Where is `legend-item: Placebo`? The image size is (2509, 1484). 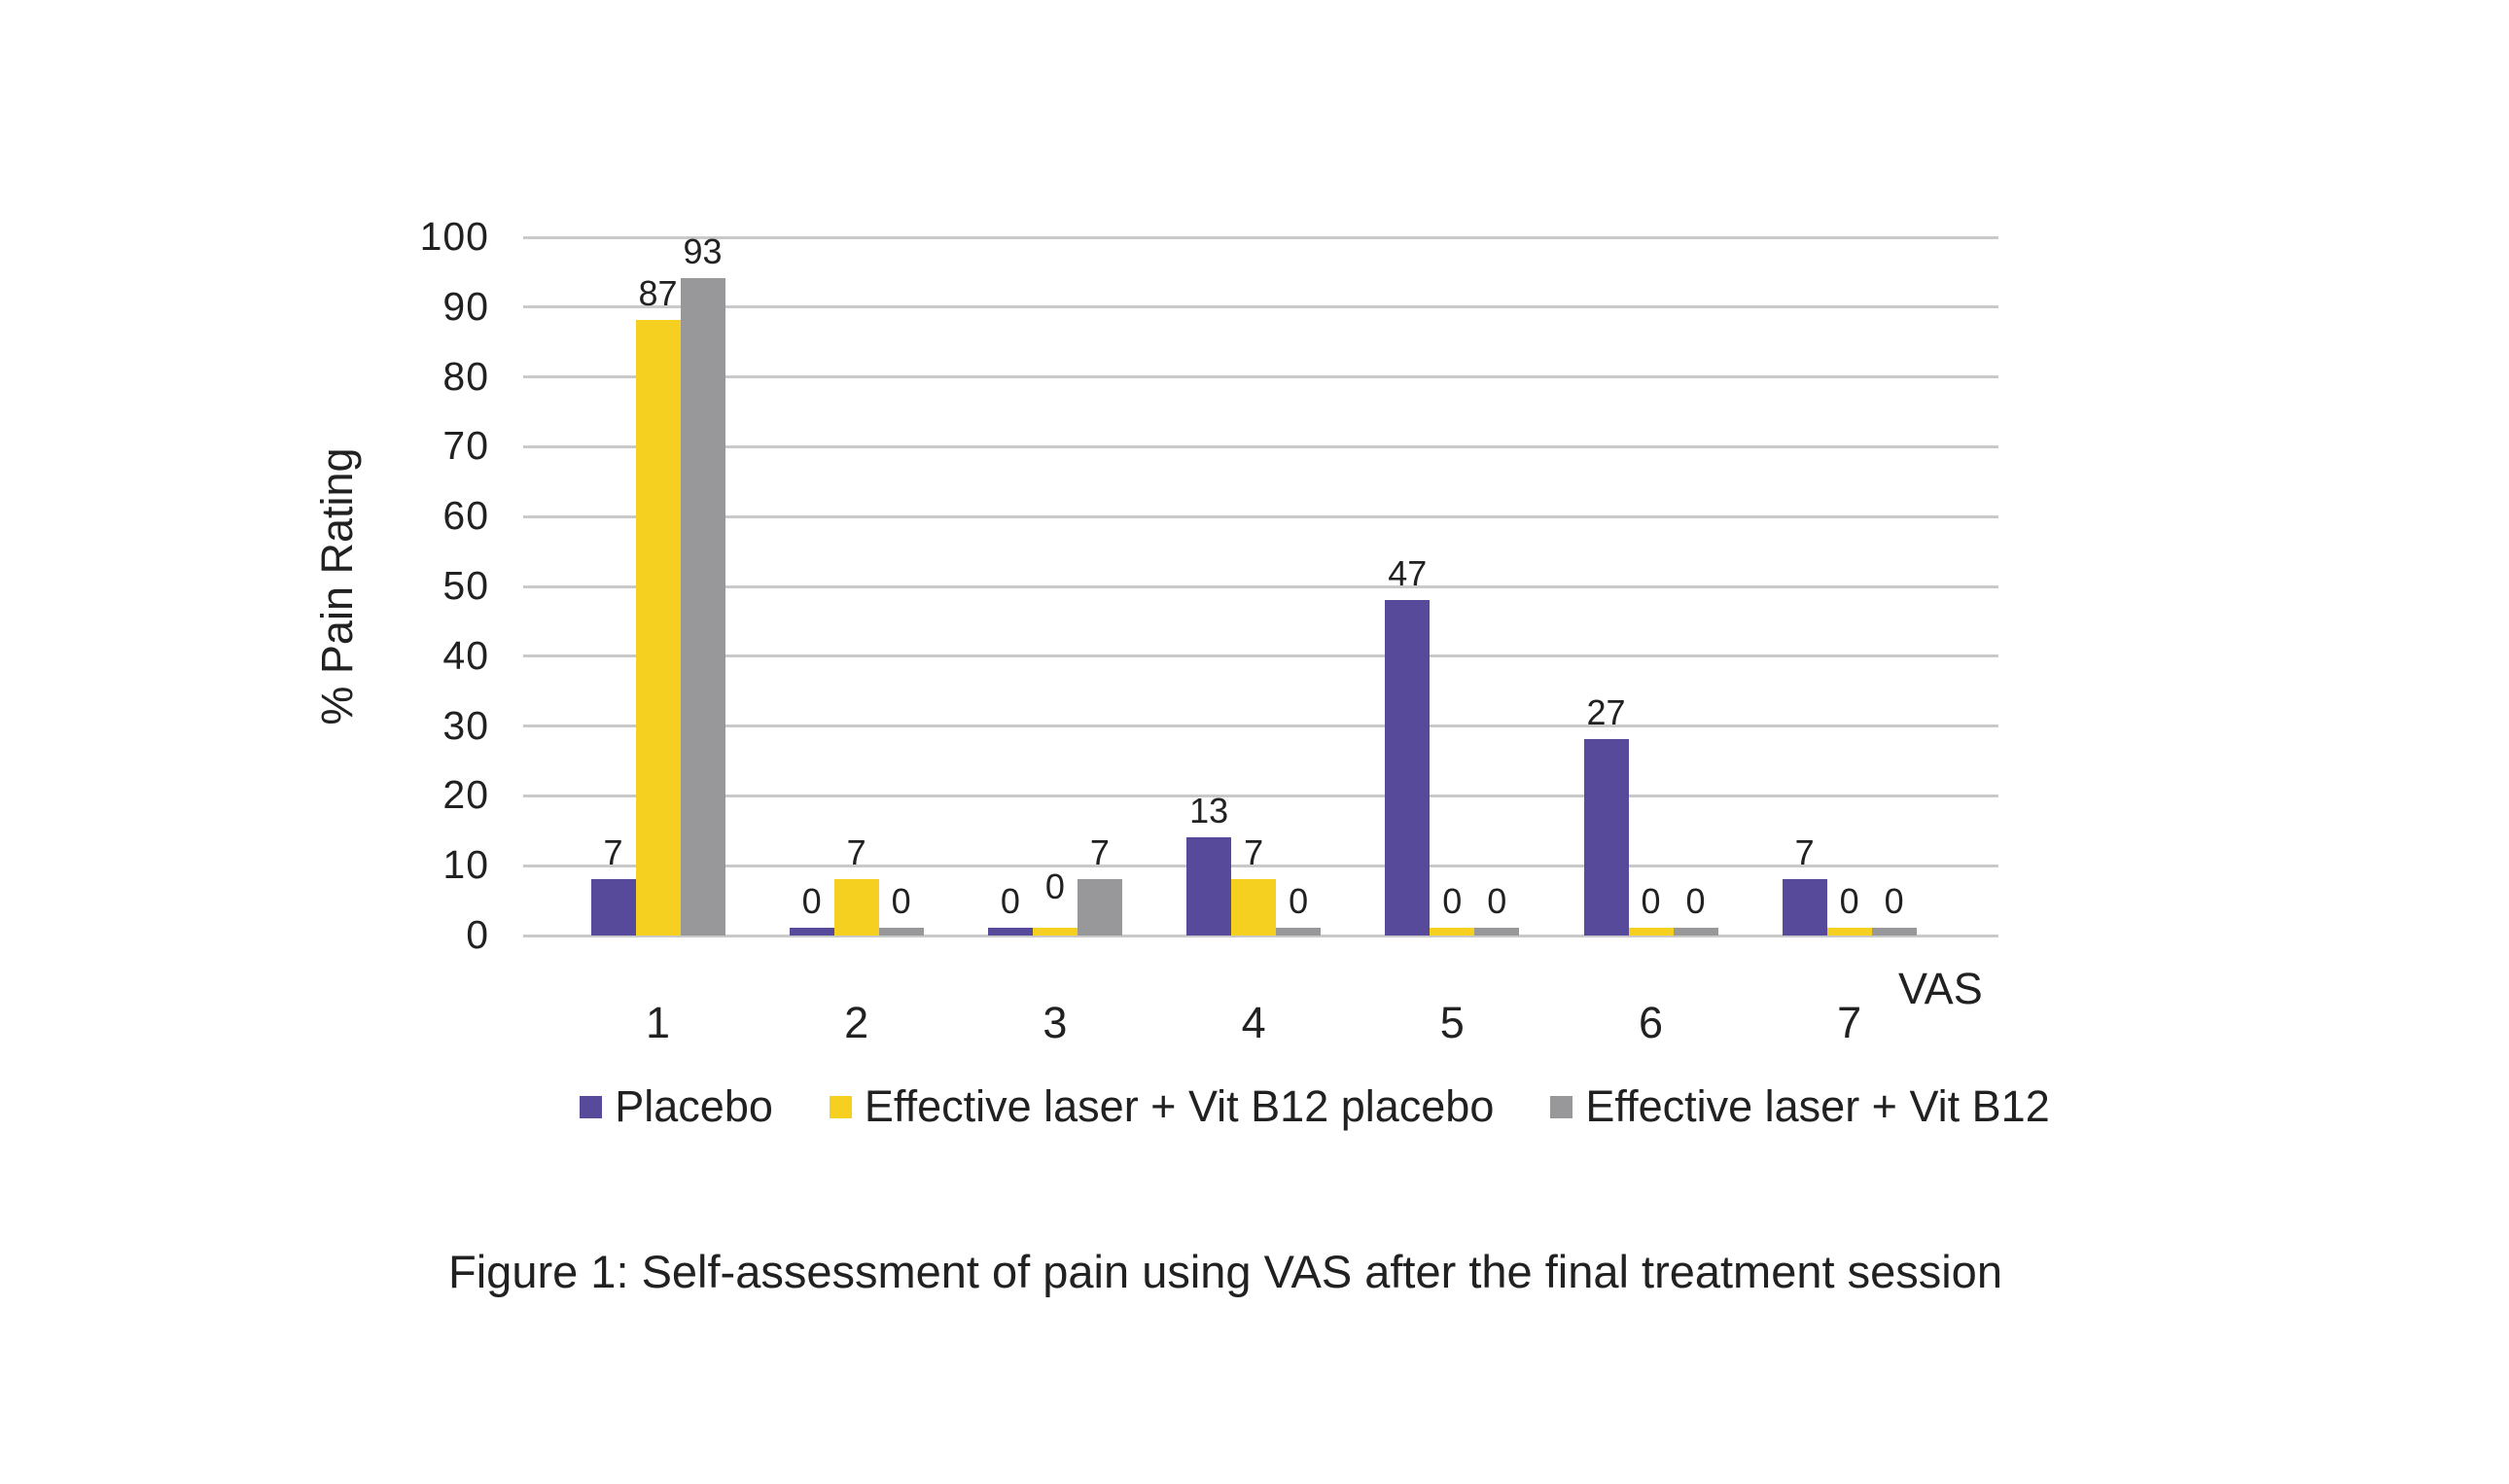
legend-item: Placebo is located at coordinates (676, 1107).